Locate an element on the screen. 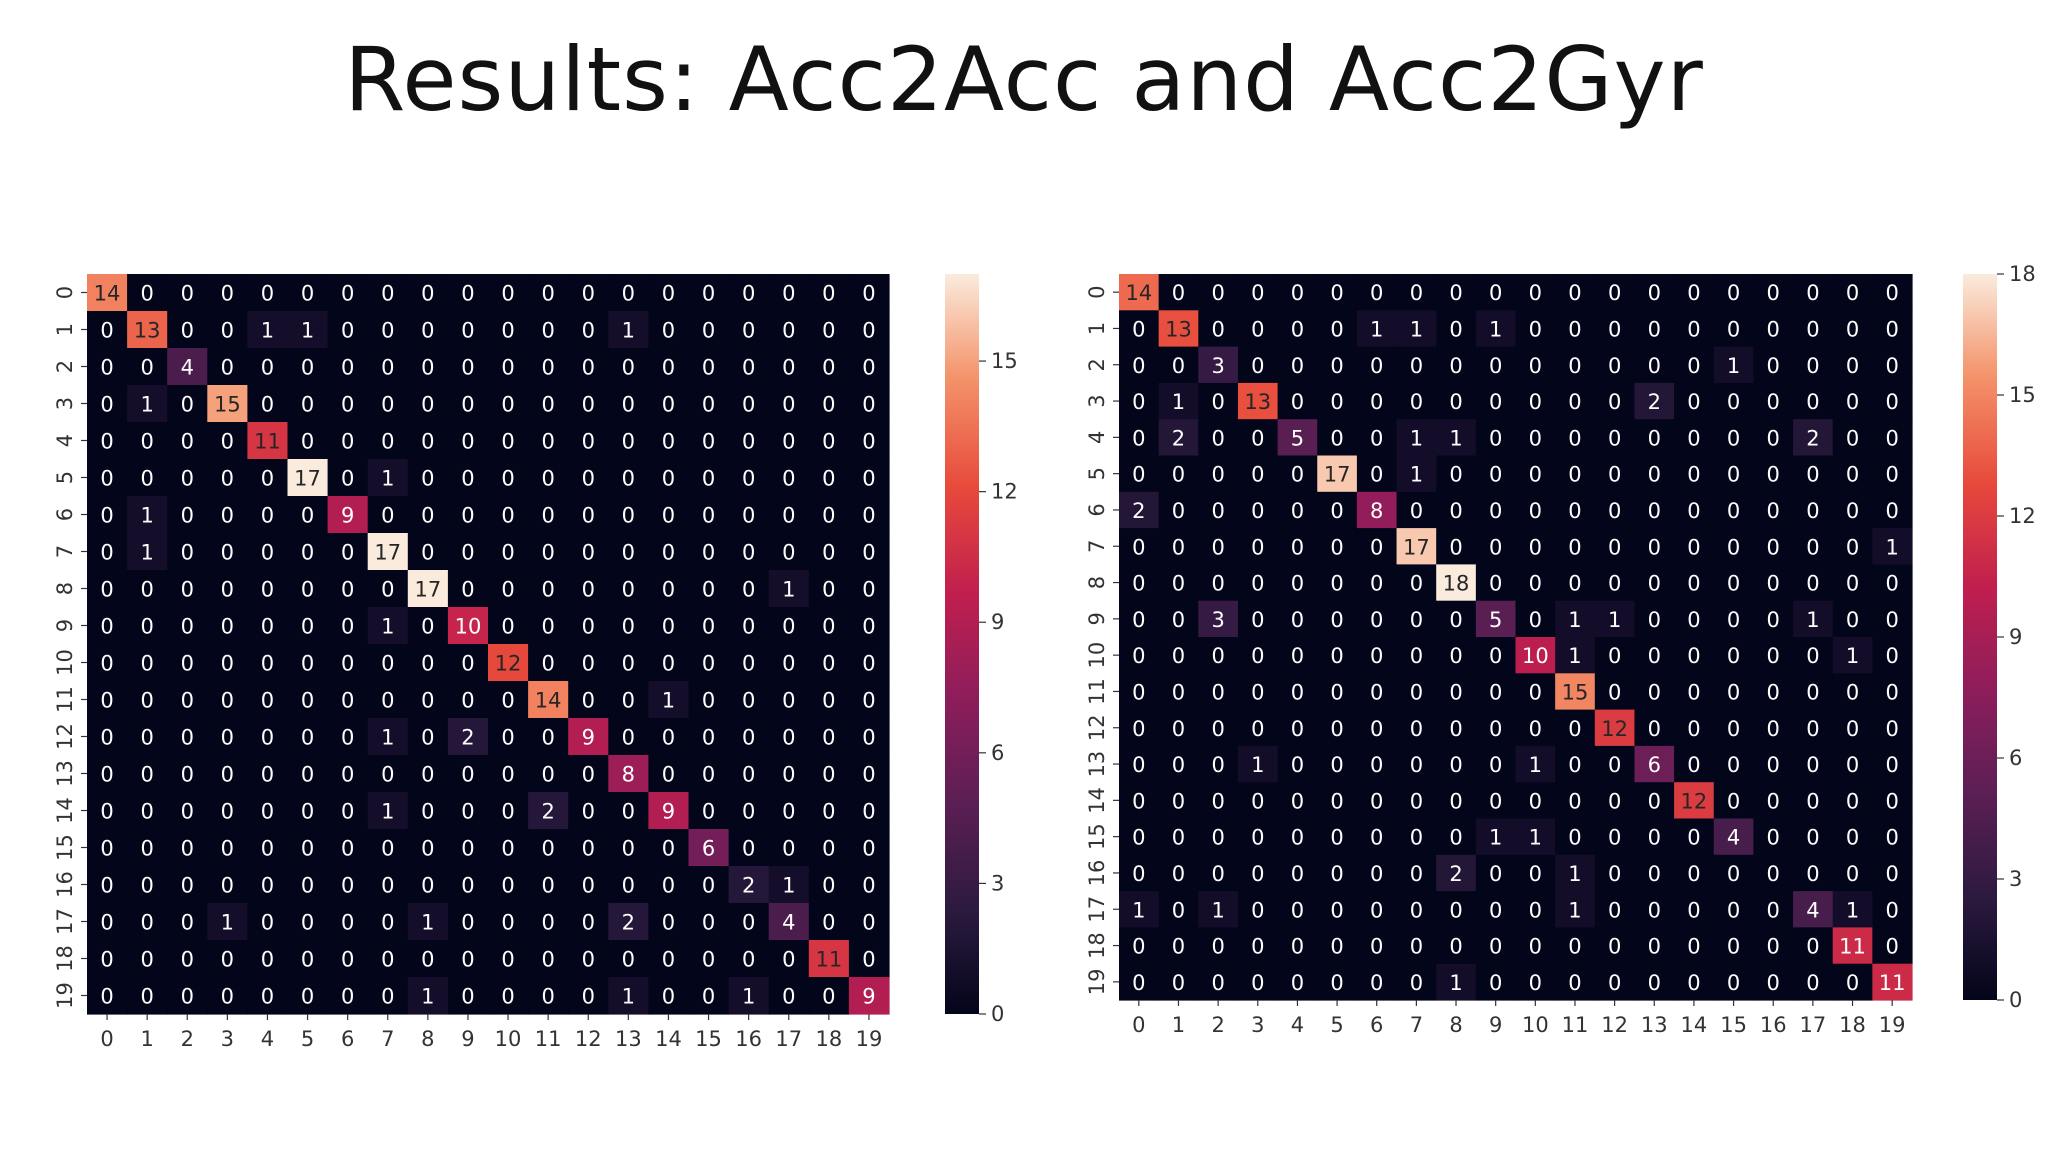 The height and width of the screenshot is (1152, 2048). heatmap-cell-label: 13 is located at coordinates (1257, 402).